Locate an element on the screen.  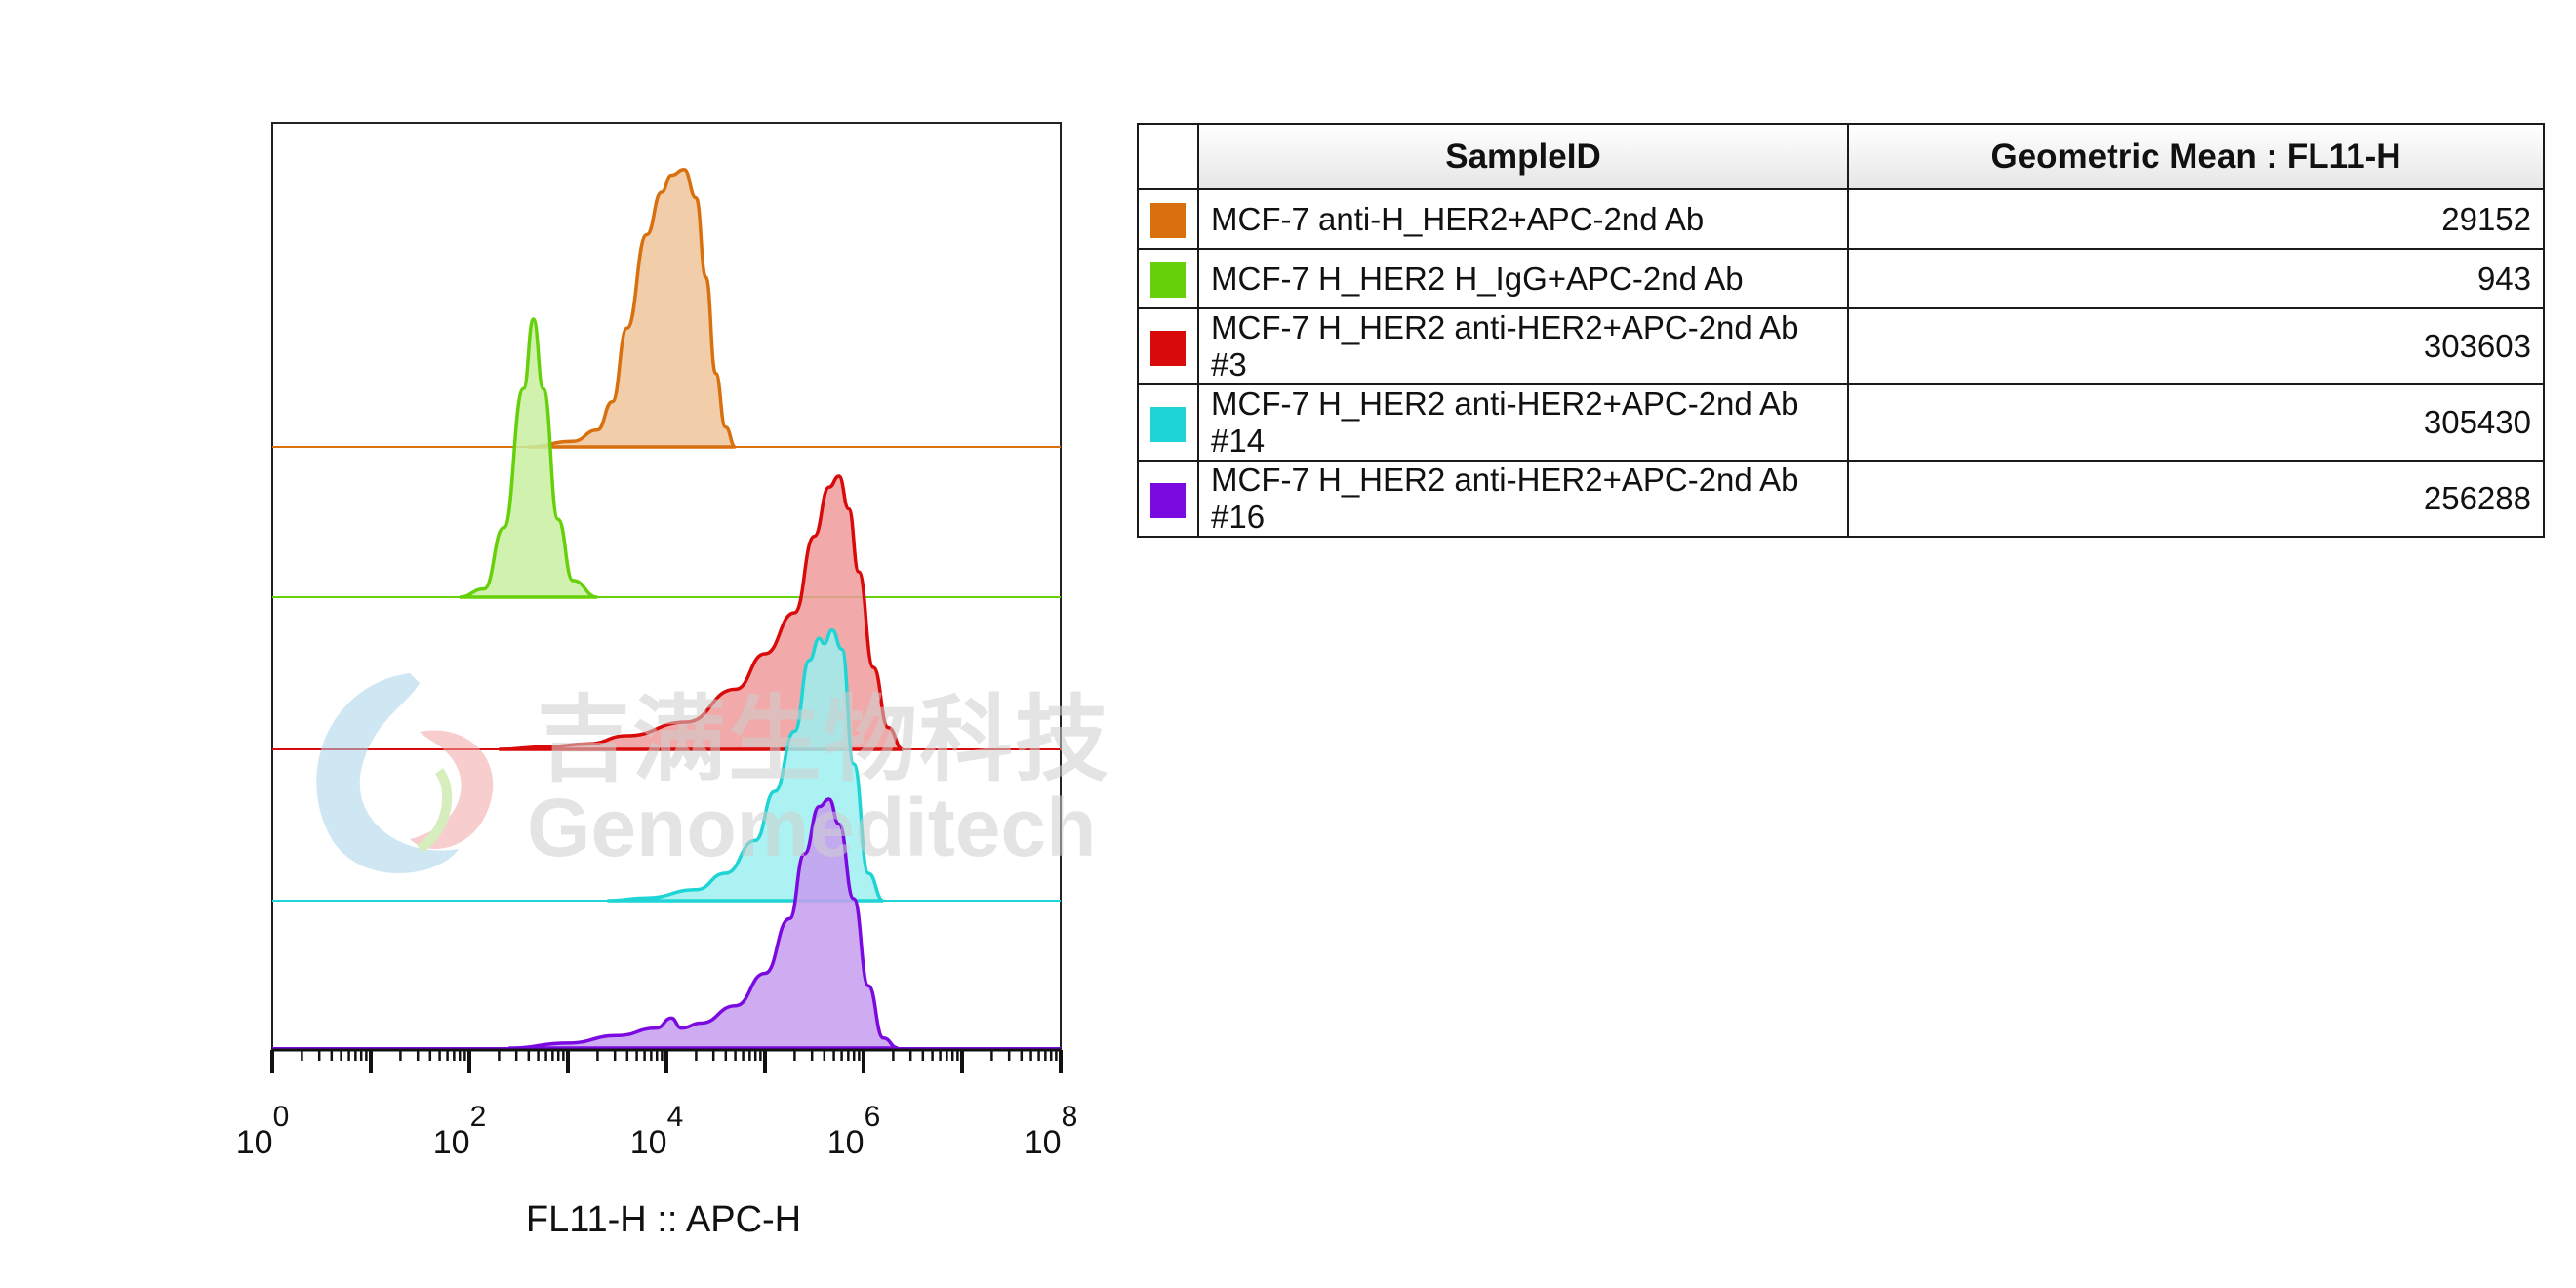
legend-geometric-mean: 303603 is located at coordinates (2196, 346).